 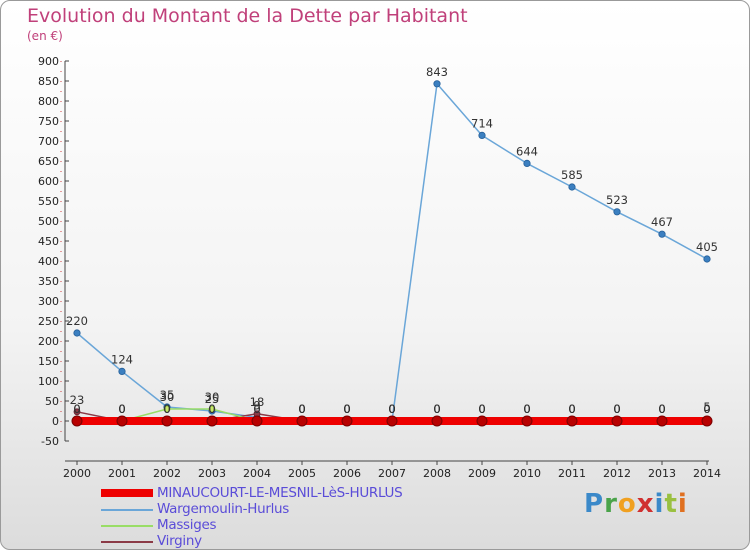 I want to click on x-tick-label: 2009, so click(x=482, y=473).